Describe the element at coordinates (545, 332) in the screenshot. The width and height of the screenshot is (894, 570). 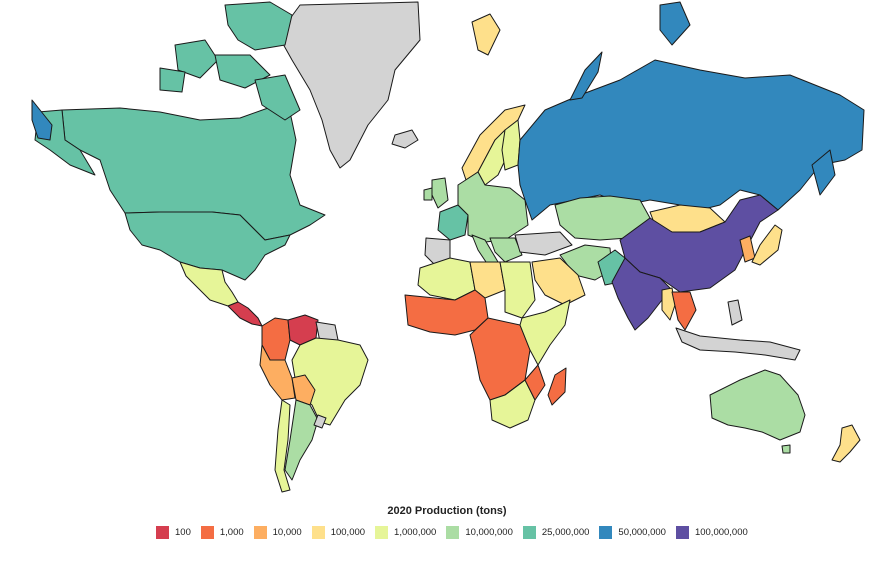
I see `country-east-africa` at that location.